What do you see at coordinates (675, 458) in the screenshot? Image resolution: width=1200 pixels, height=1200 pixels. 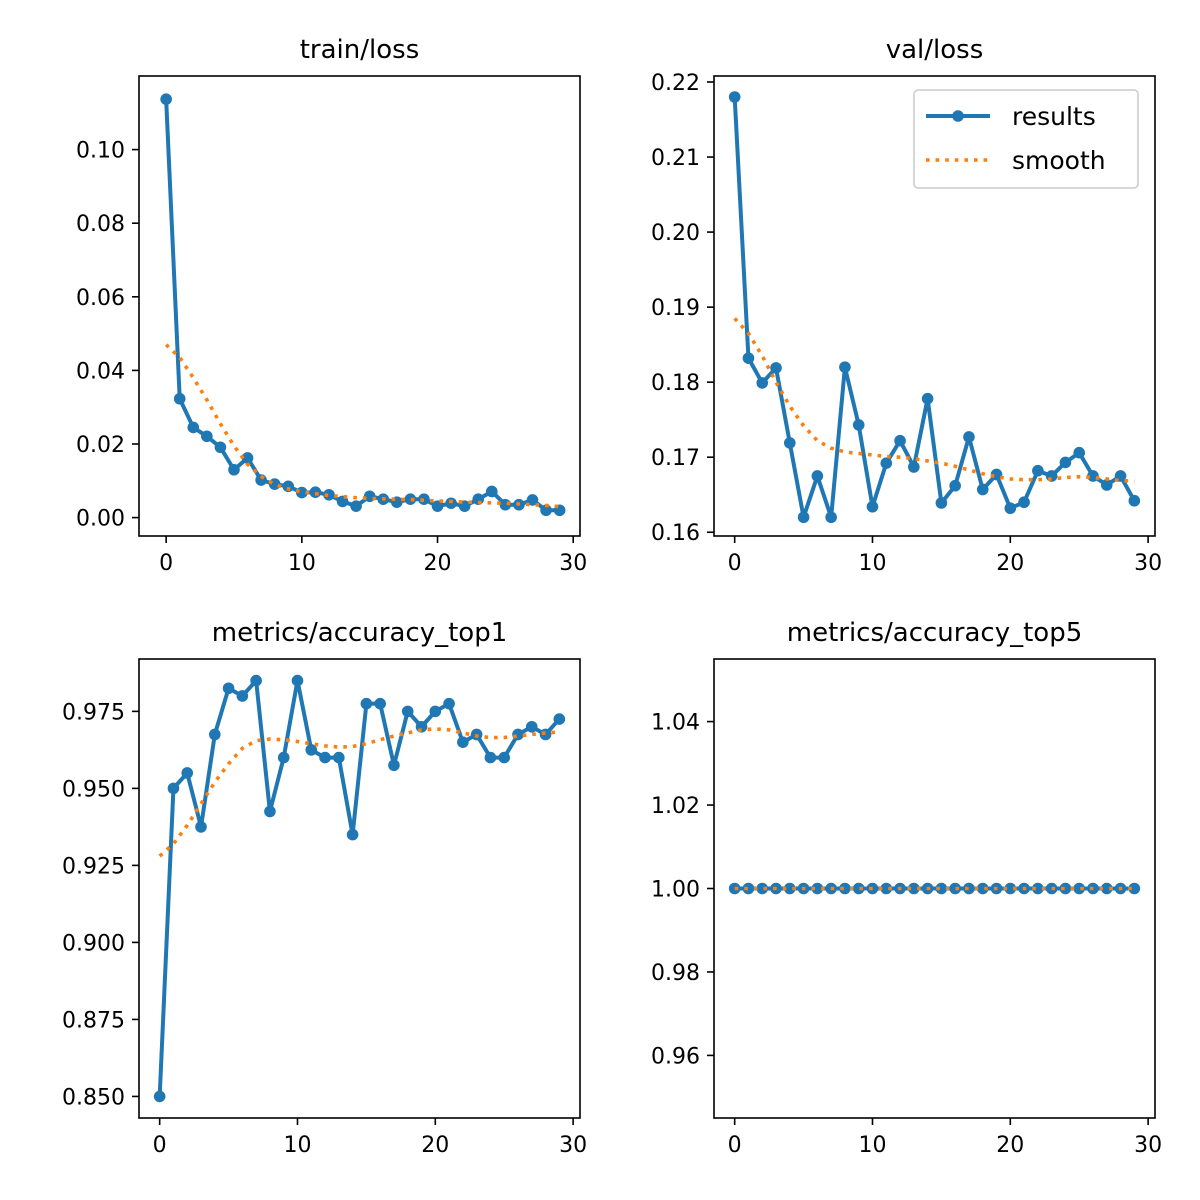 I see `y-tick-label: 0.17` at bounding box center [675, 458].